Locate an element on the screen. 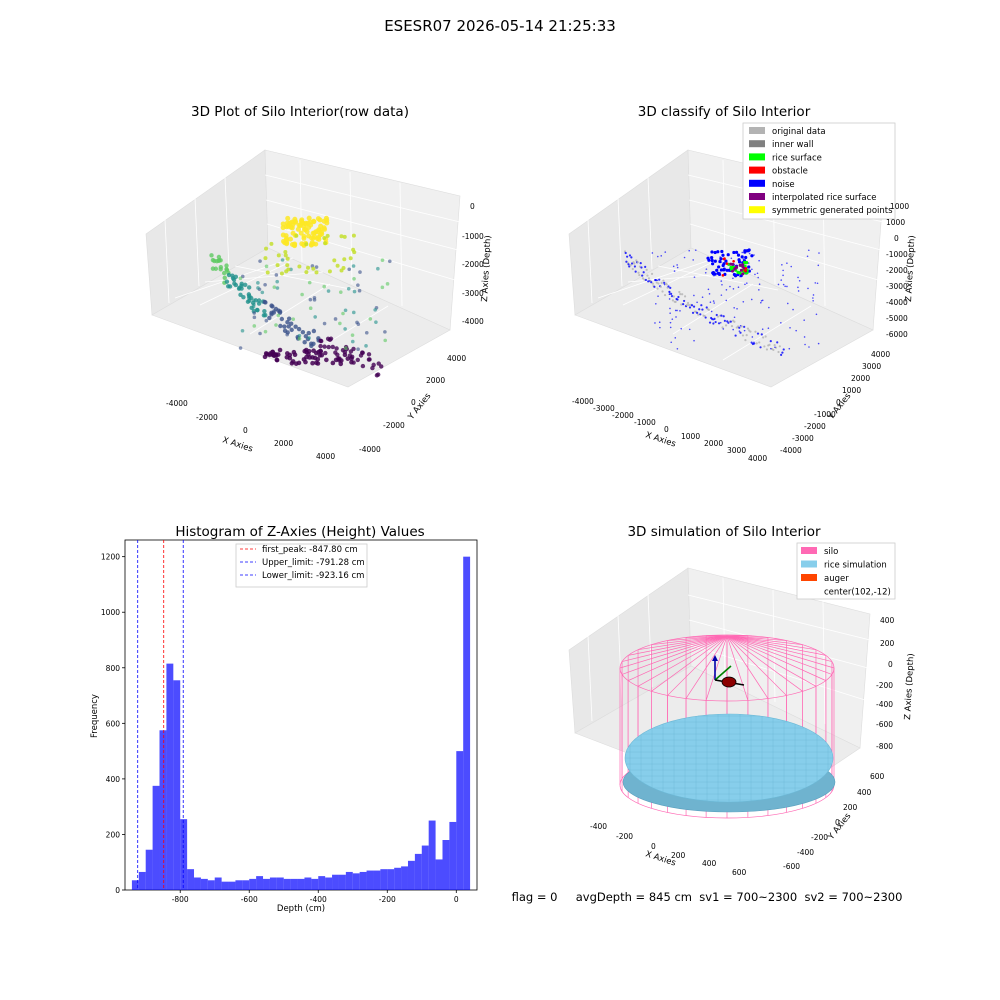 This screenshot has width=1000, height=1000. cls-xtick-label: 0 is located at coordinates (666, 429).